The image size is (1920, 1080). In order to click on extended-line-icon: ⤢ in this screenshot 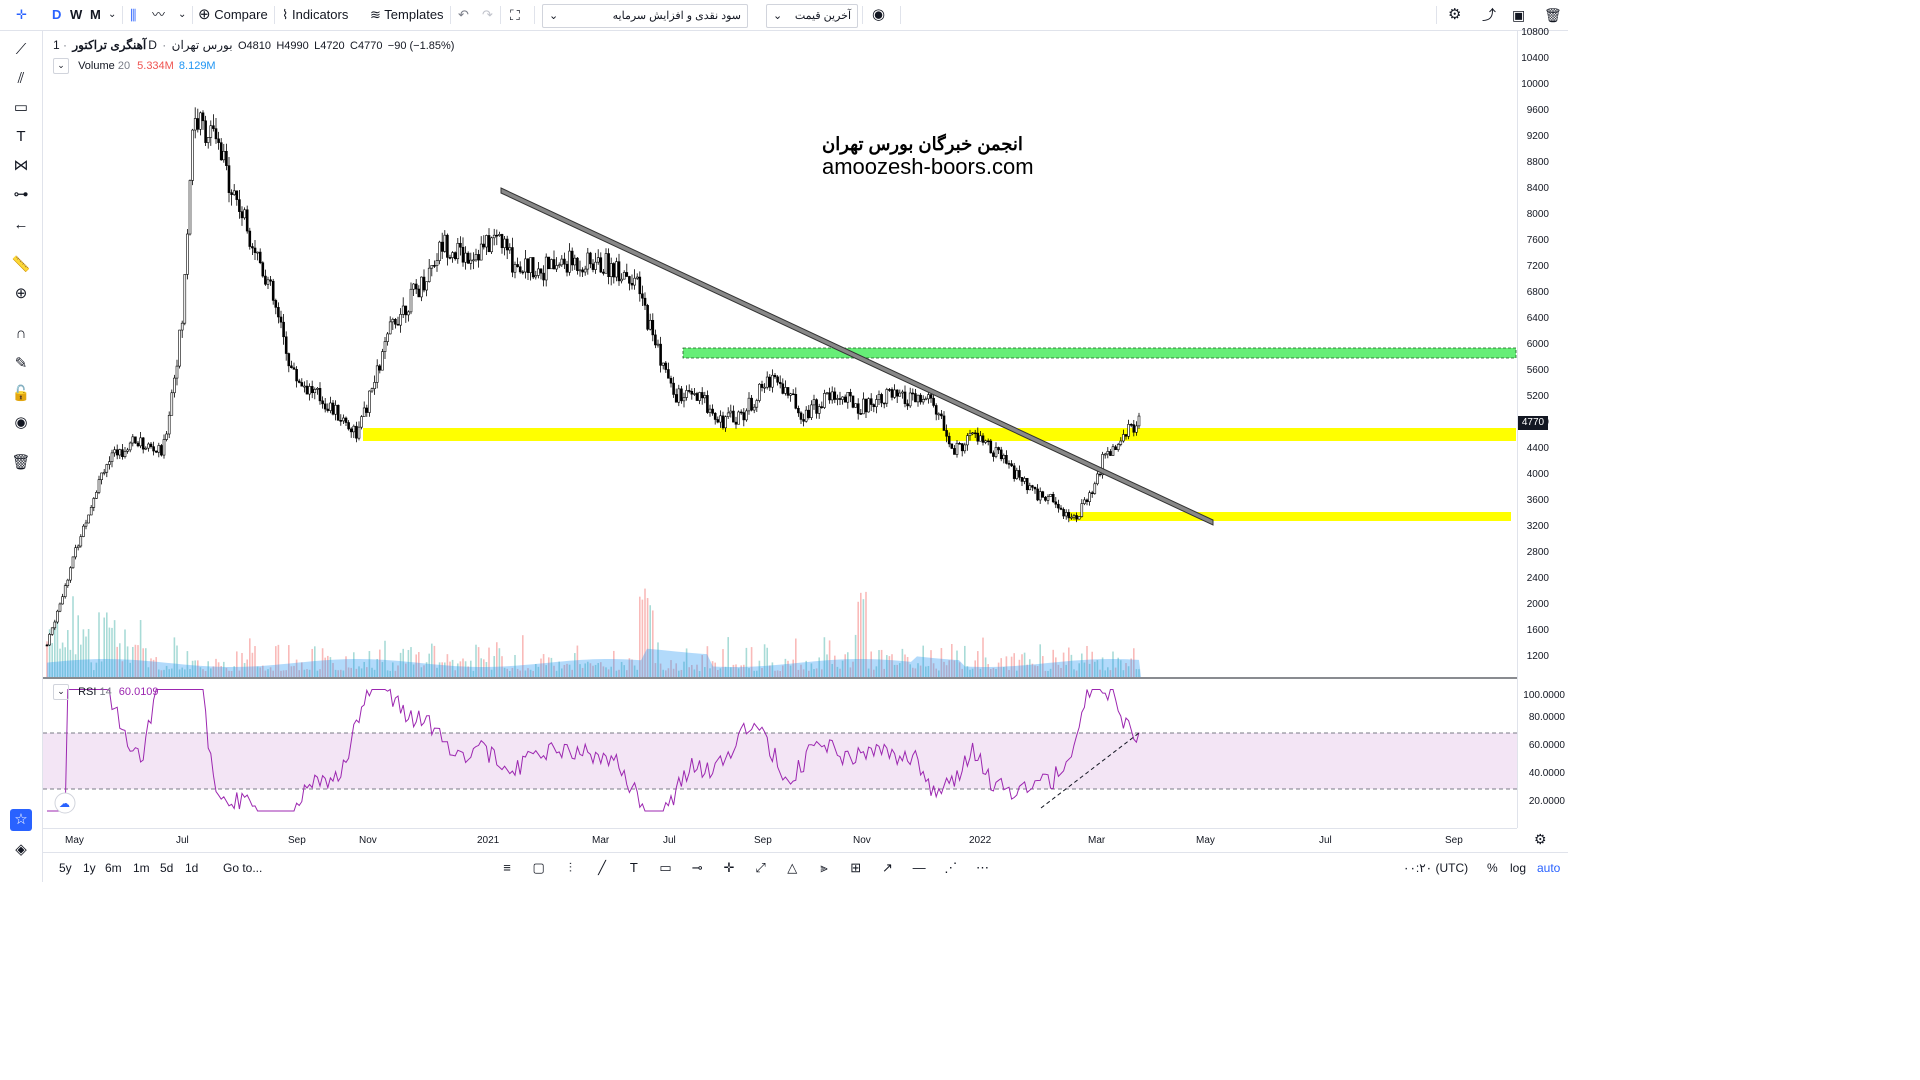, I will do `click(760, 867)`.